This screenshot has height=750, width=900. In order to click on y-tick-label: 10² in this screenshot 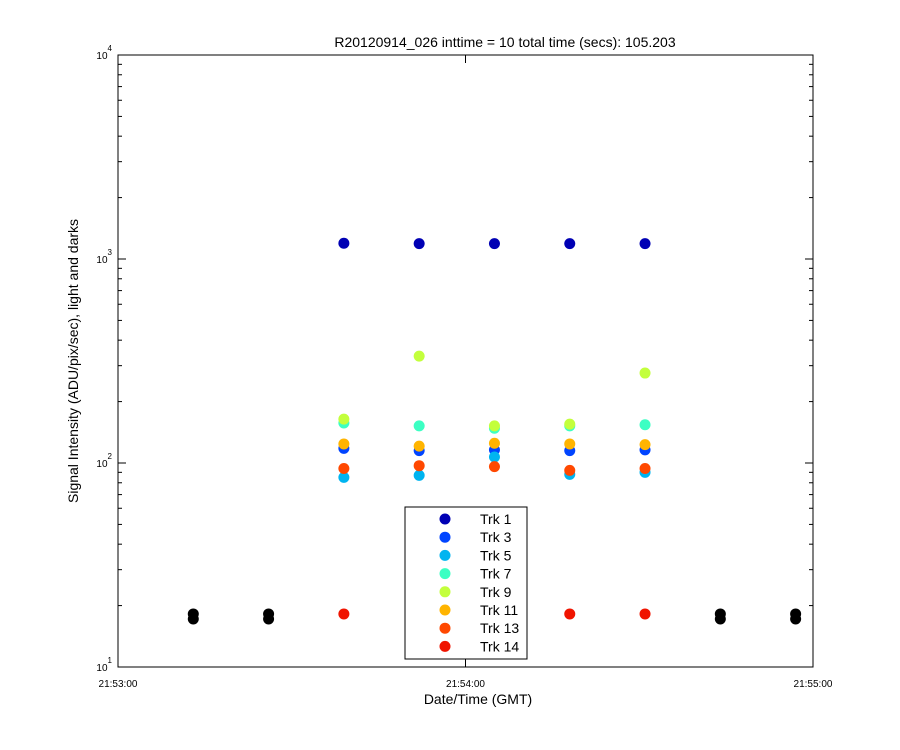, I will do `click(104, 461)`.